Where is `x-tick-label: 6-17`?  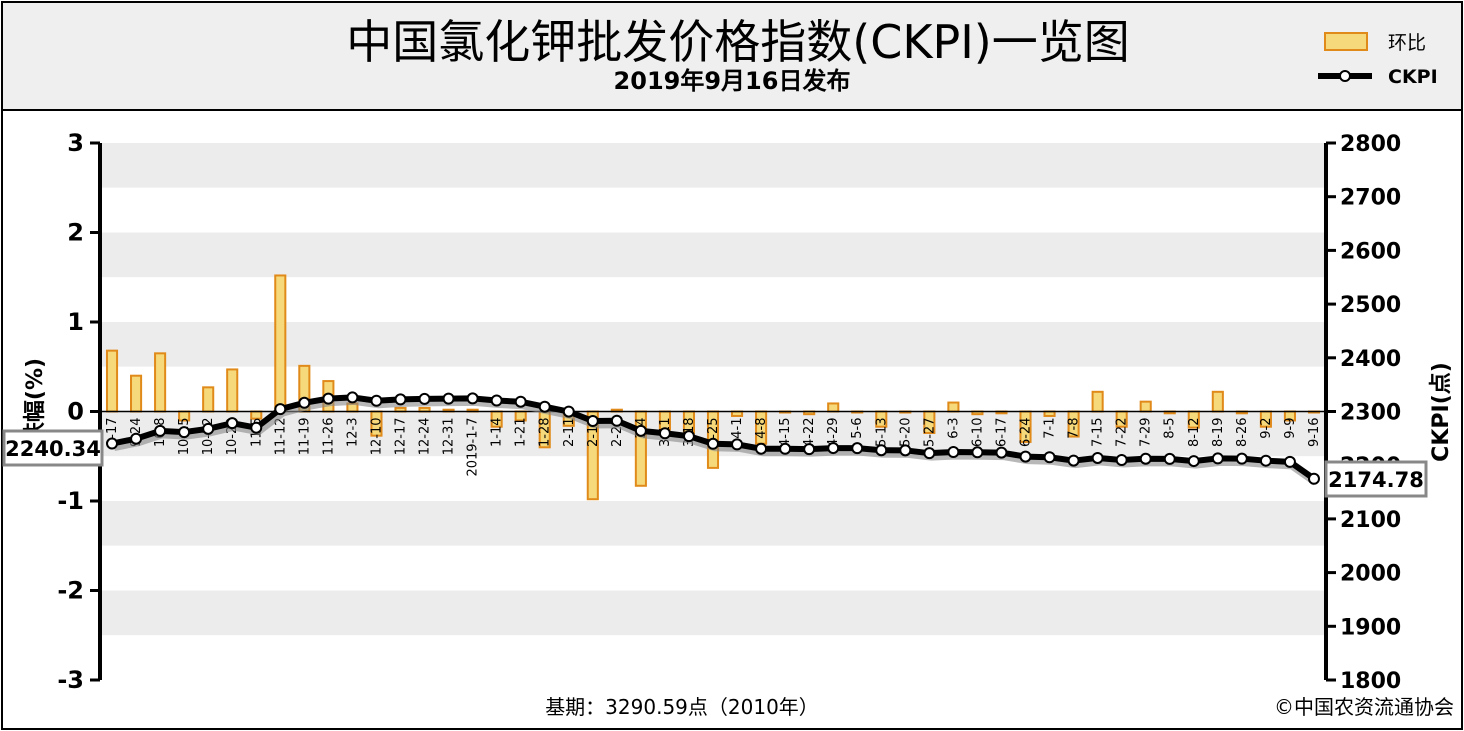
x-tick-label: 6-17 is located at coordinates (1001, 433).